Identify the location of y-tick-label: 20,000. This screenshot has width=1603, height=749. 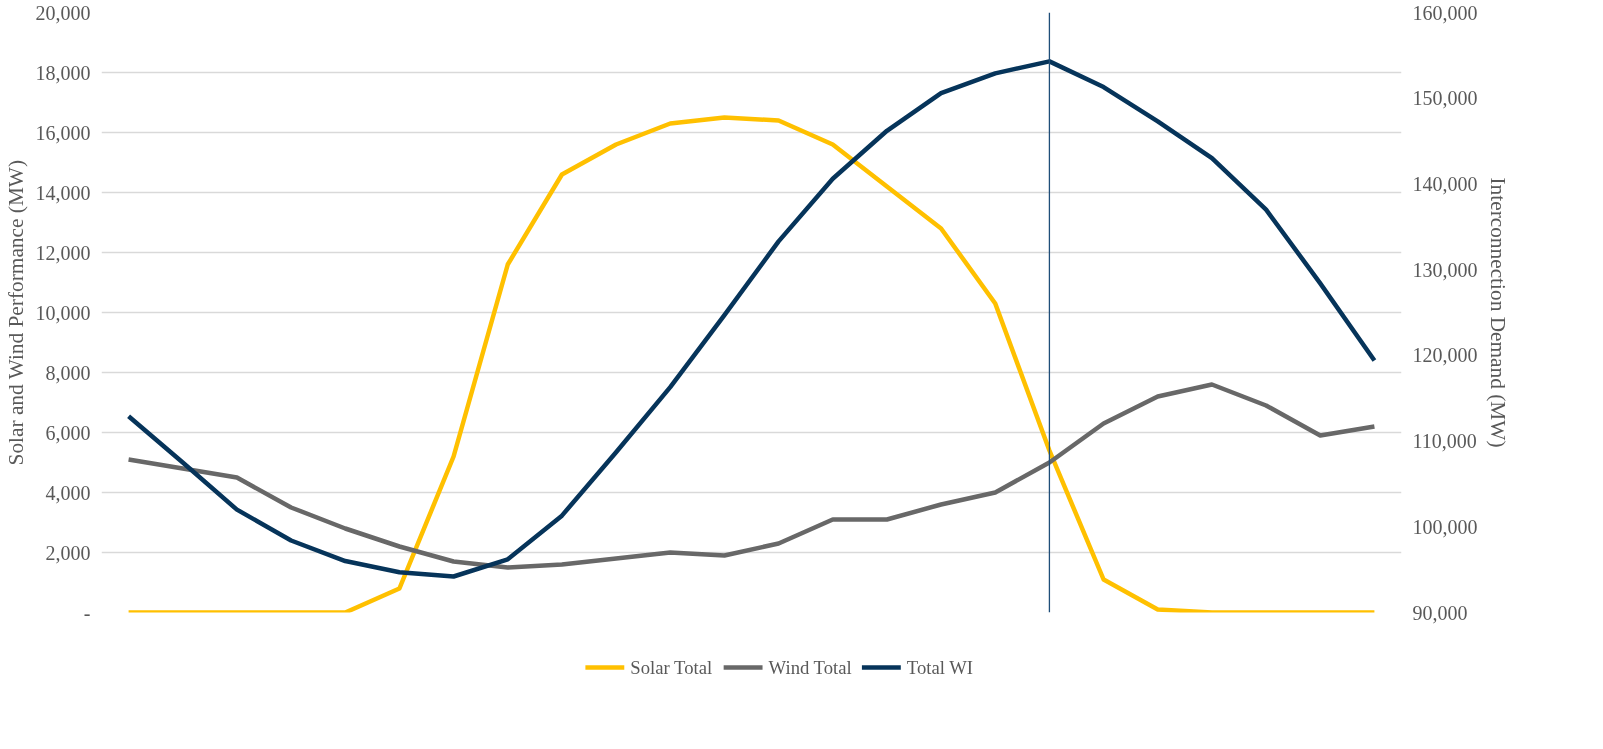
(63, 12).